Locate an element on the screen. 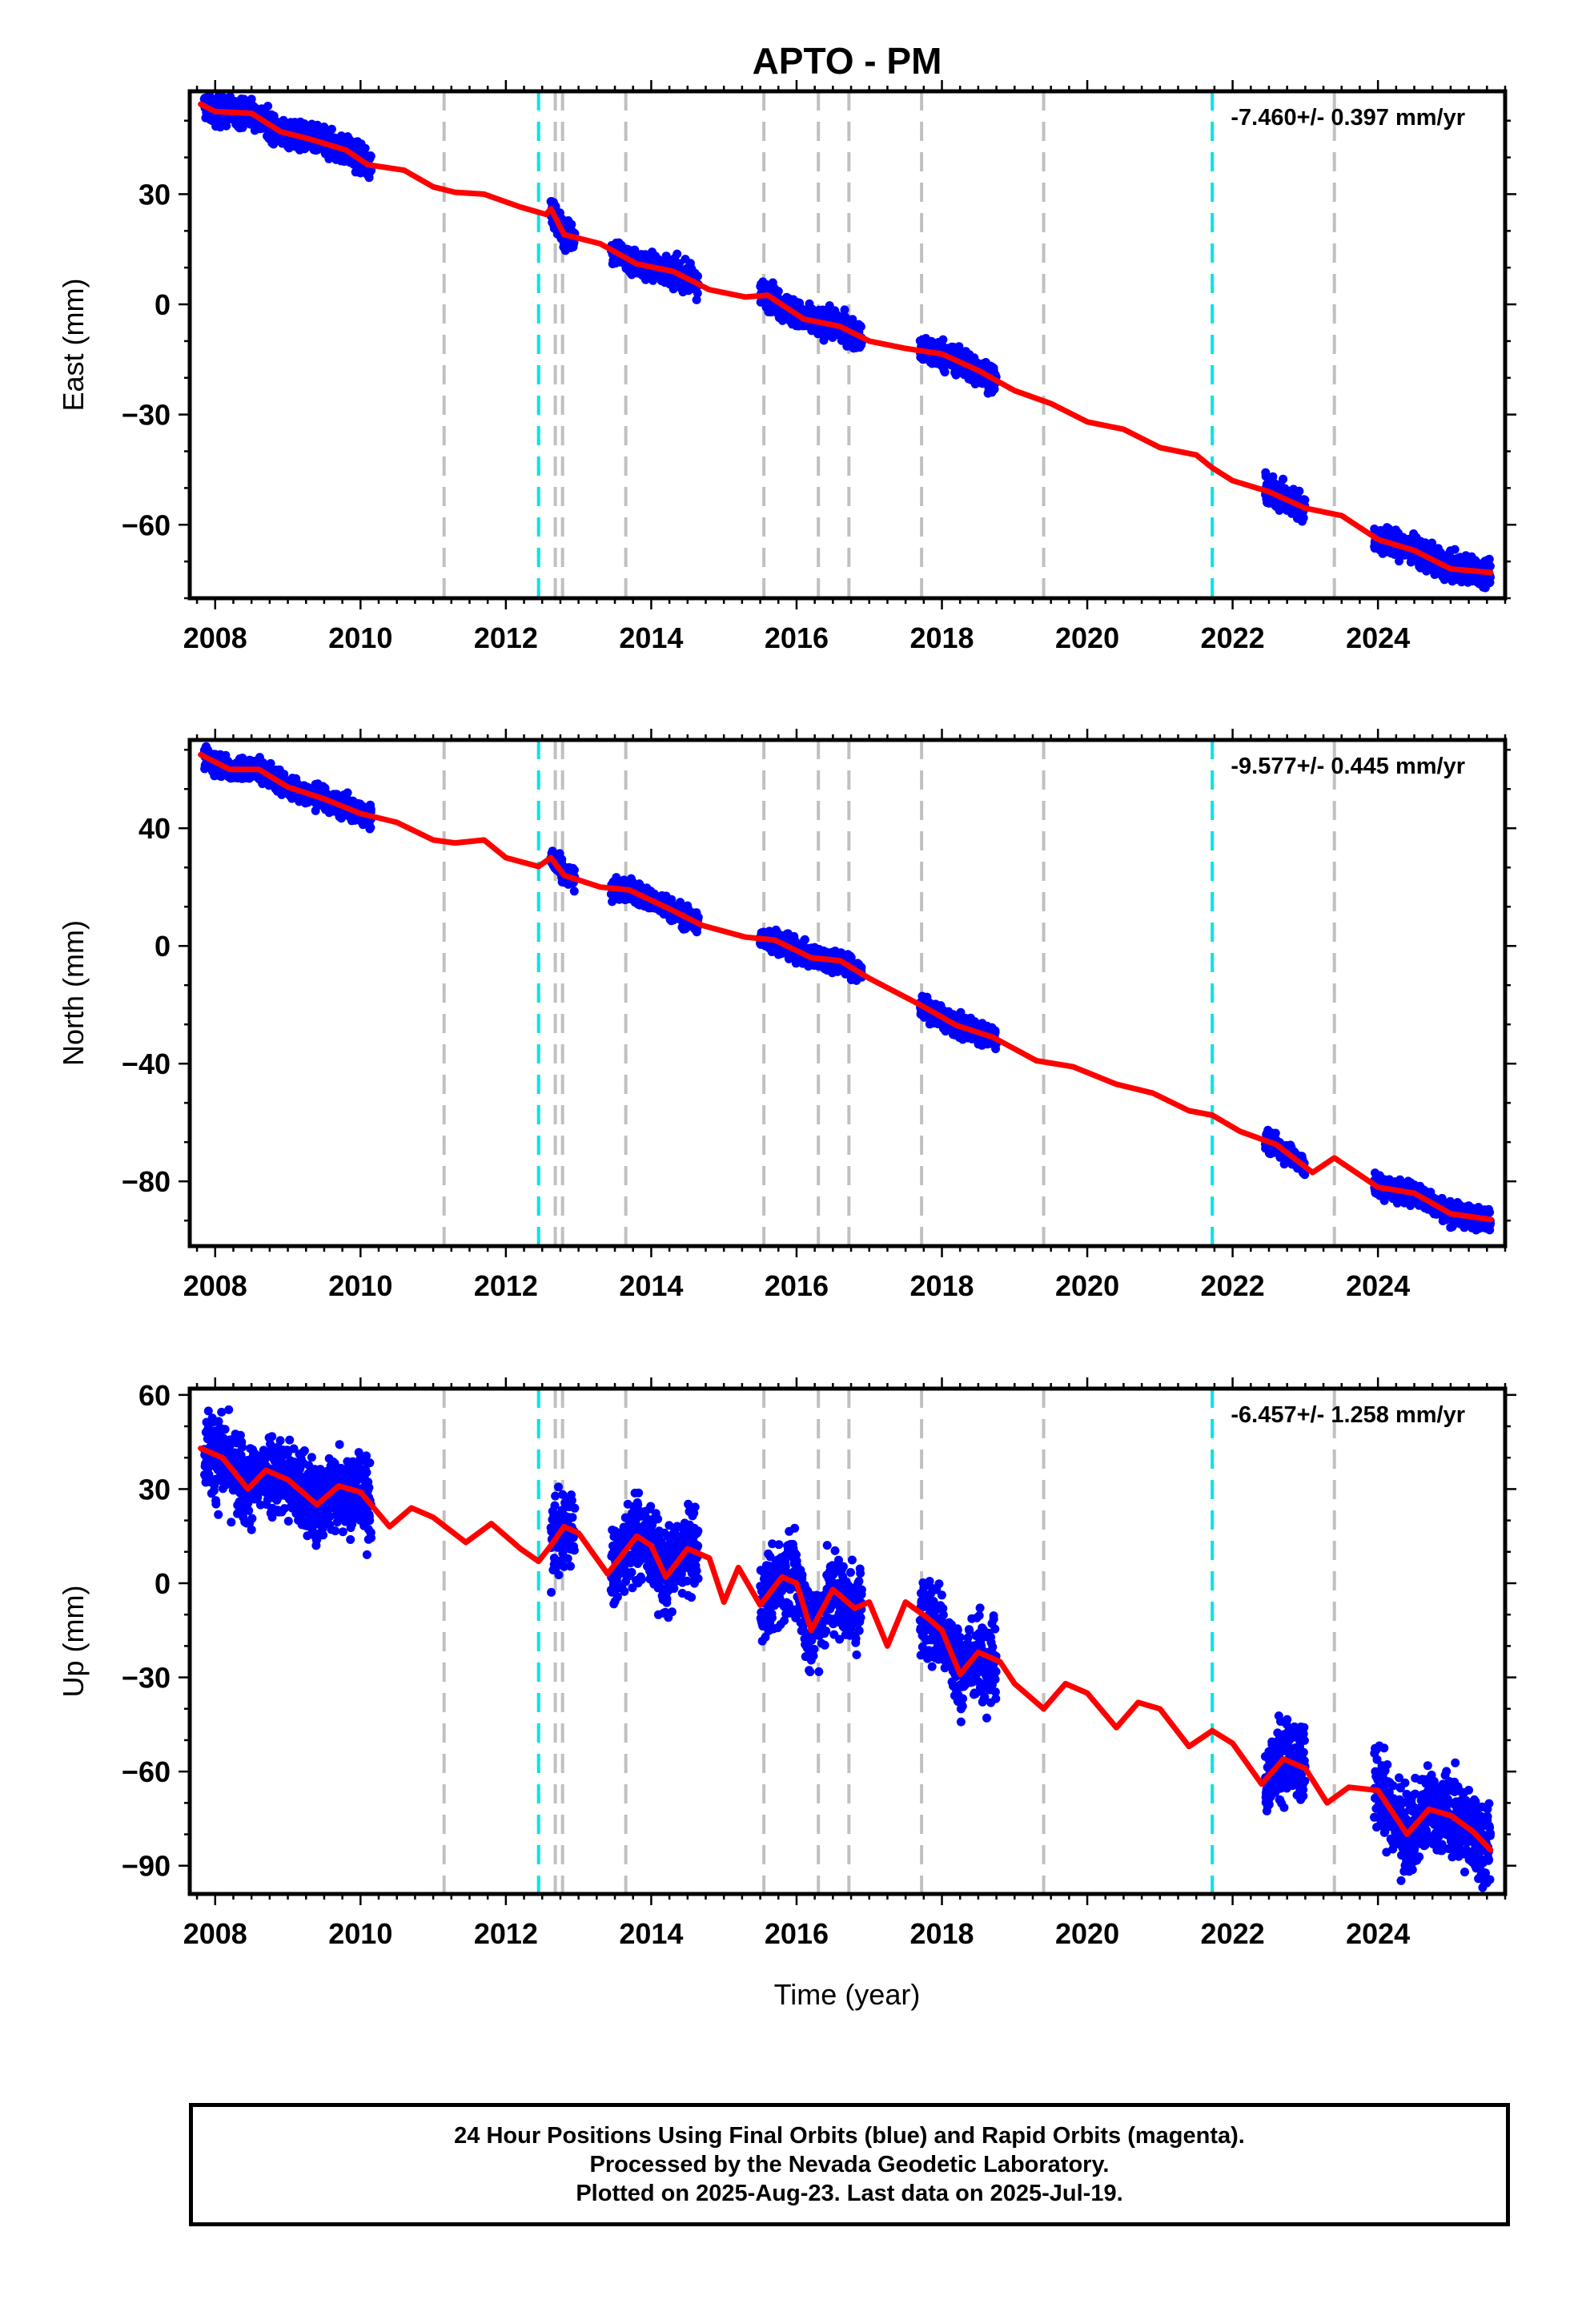  y-tick-label: −60 is located at coordinates (146, 525).